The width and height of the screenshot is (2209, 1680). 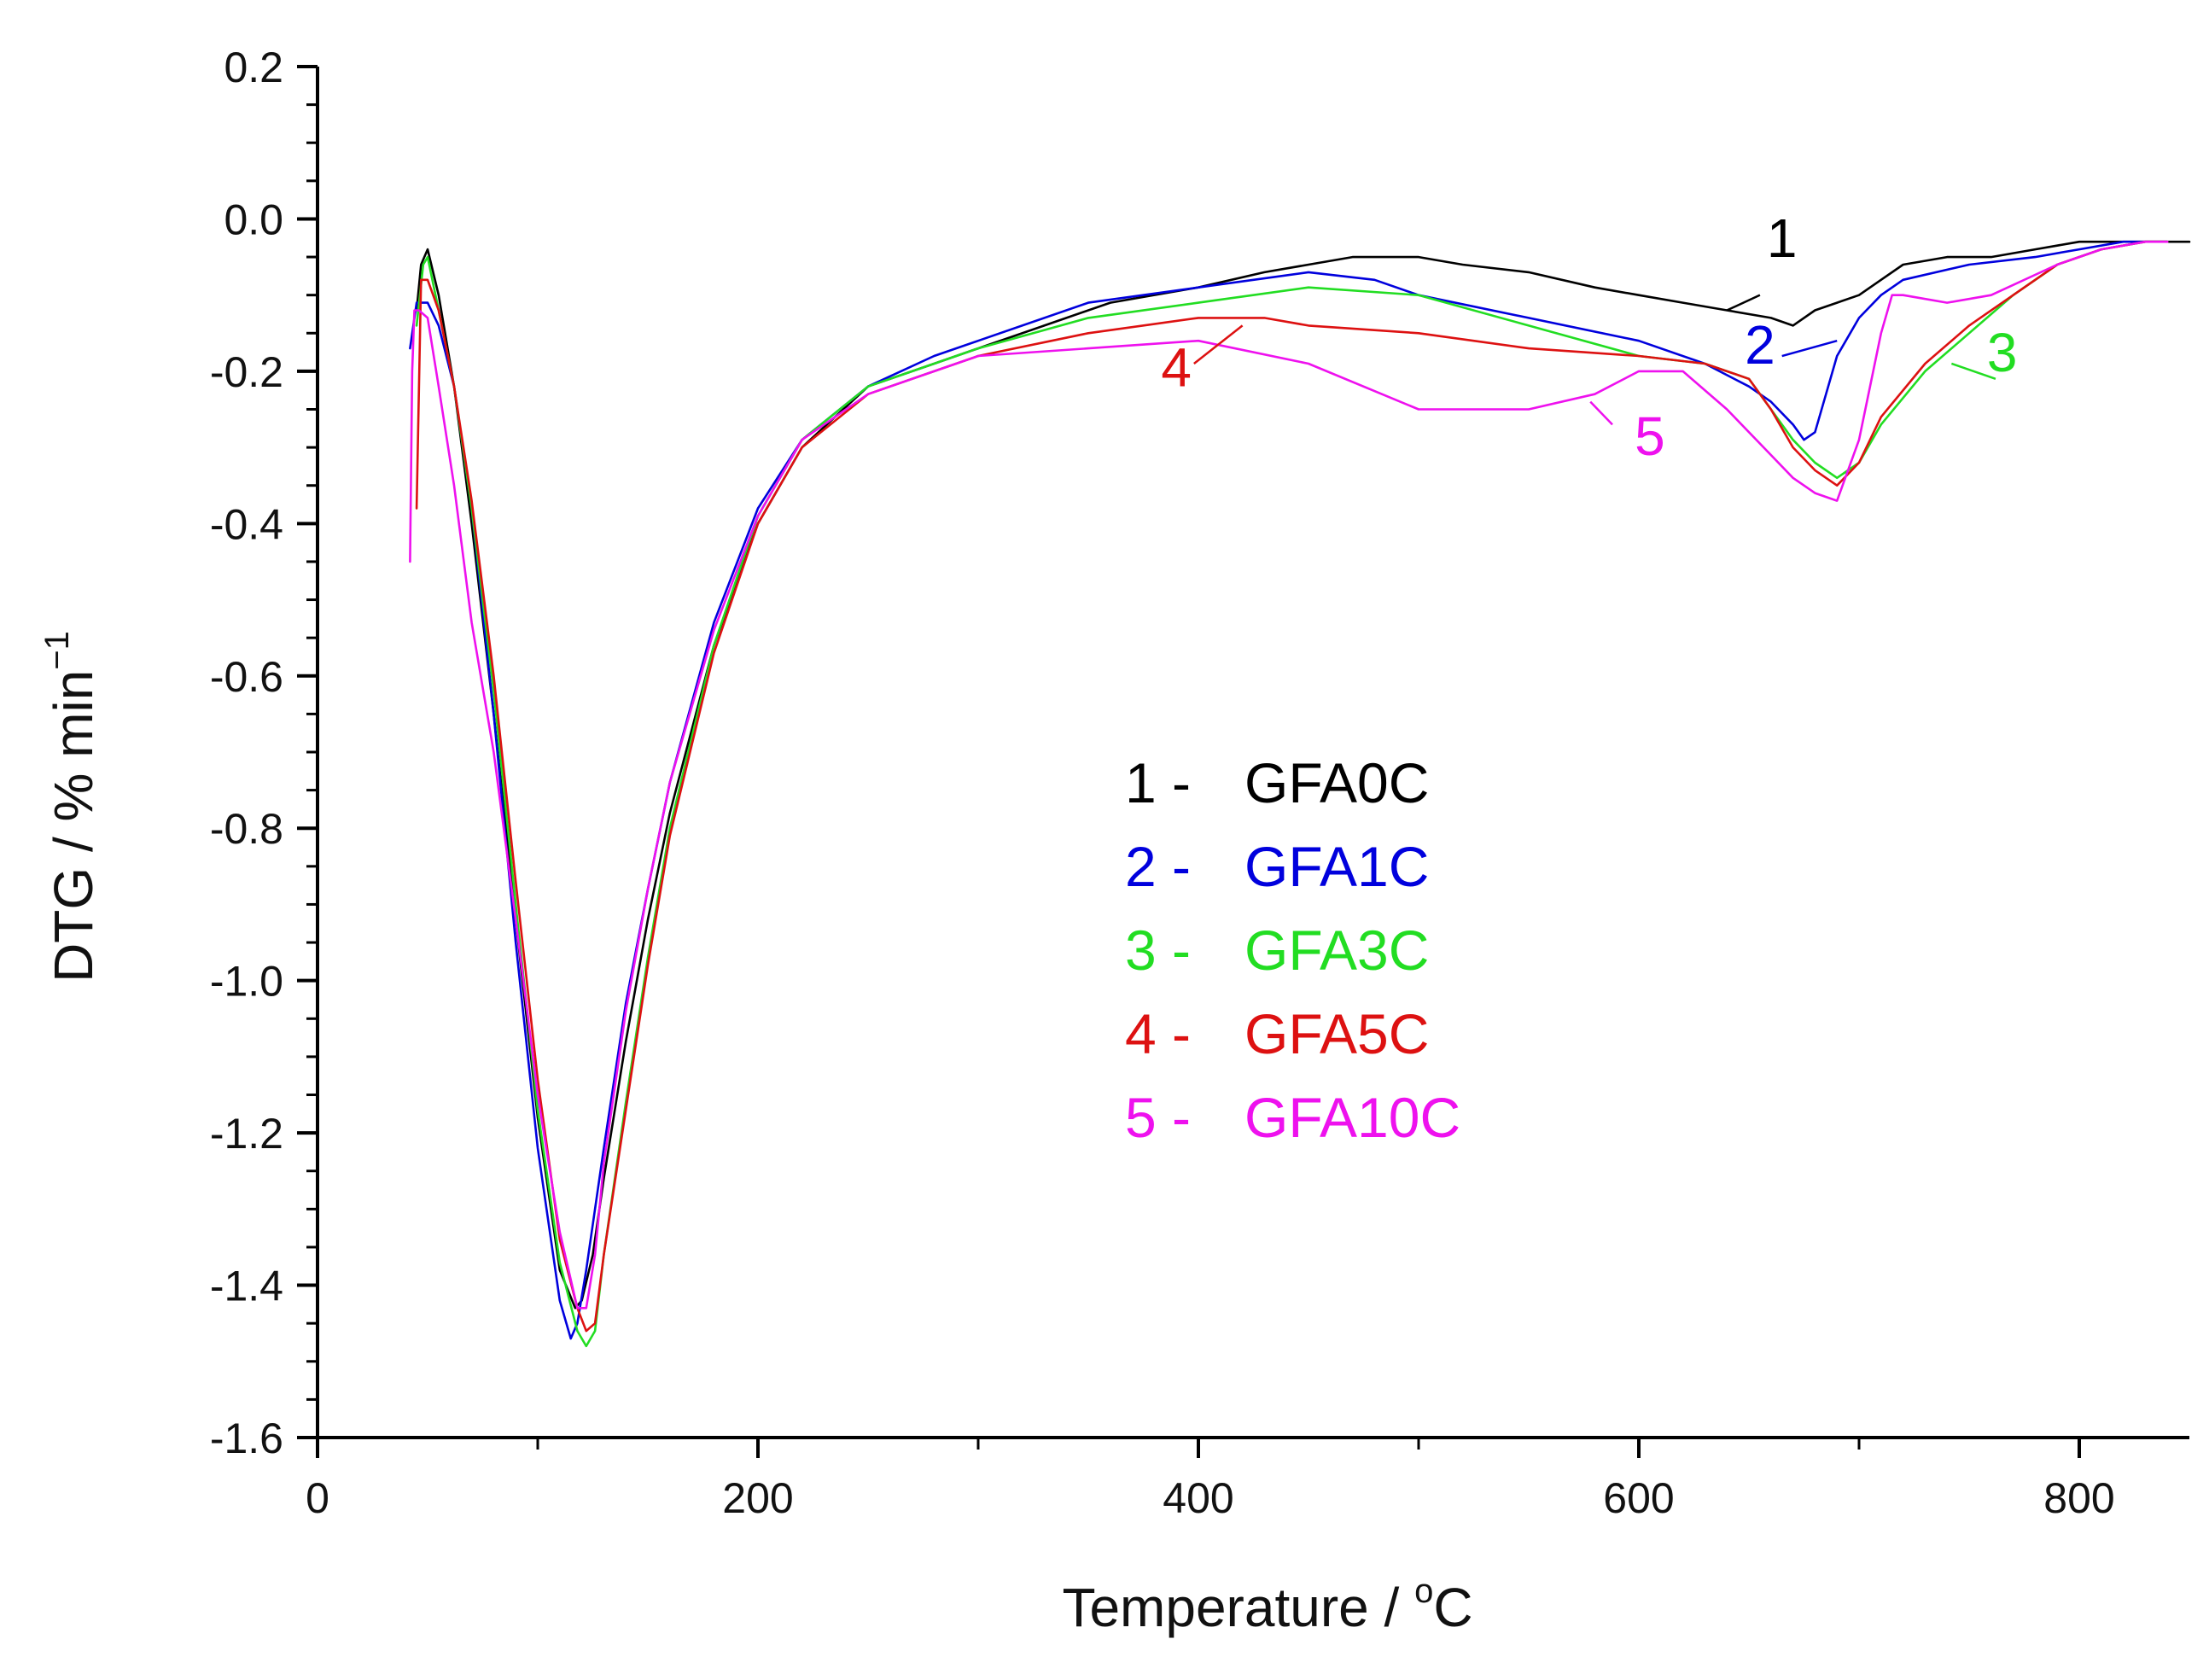 I want to click on y-tick-label: -1.2, so click(x=247, y=1134).